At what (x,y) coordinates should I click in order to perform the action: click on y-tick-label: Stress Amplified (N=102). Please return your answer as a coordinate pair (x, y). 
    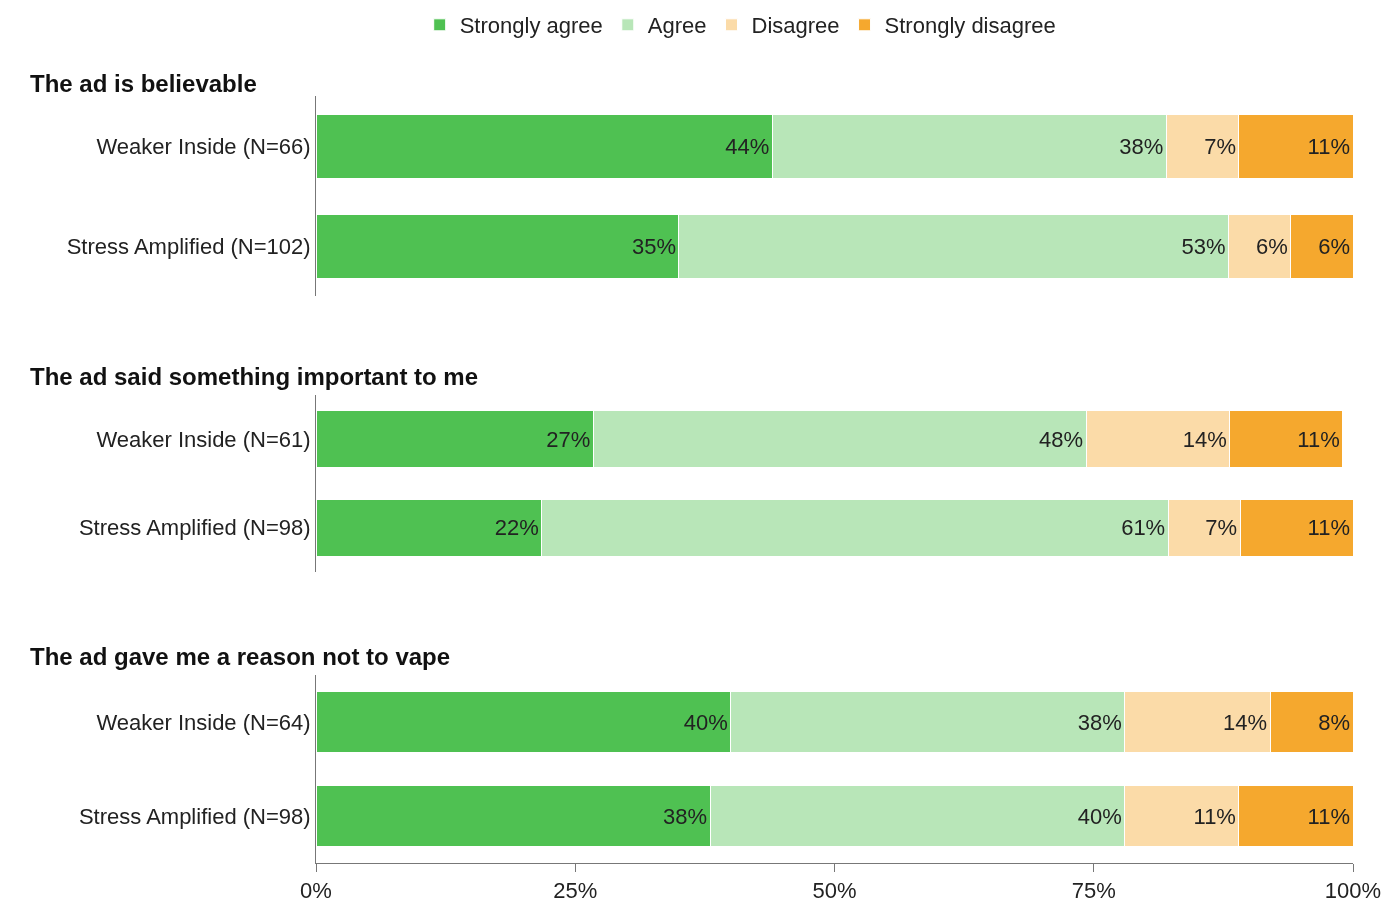
    Looking at the image, I should click on (188, 246).